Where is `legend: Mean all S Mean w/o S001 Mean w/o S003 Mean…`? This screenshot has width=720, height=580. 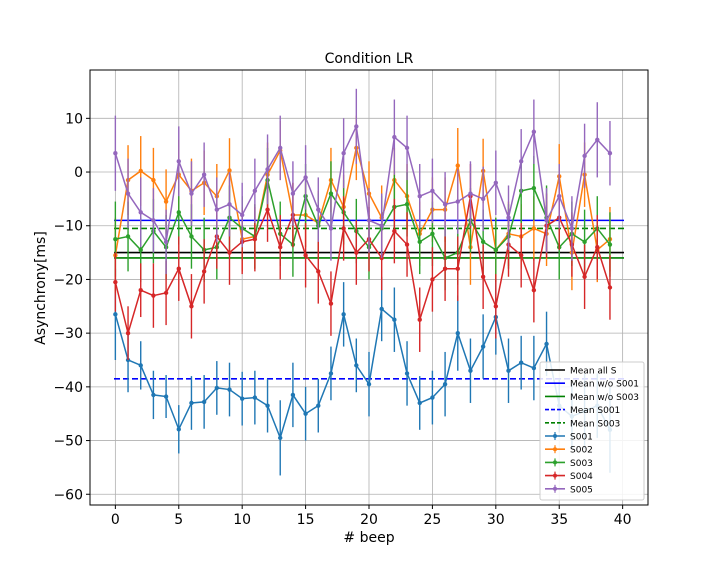 legend: Mean all S Mean w/o S001 Mean w/o S003 Mean… is located at coordinates (592, 431).